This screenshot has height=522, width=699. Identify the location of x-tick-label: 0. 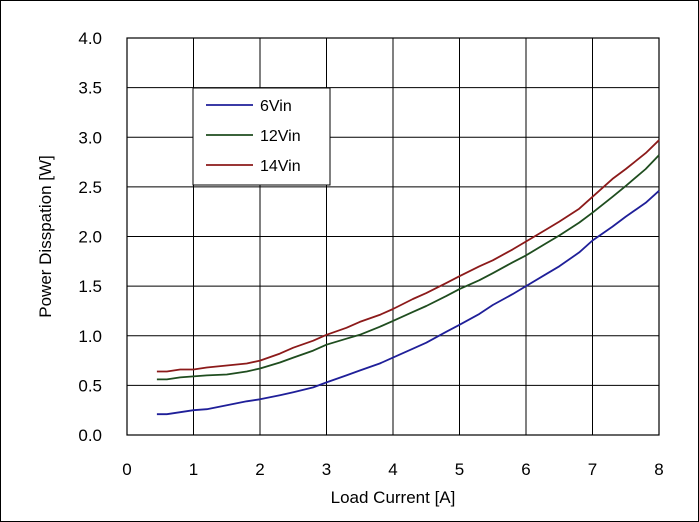
(126, 469).